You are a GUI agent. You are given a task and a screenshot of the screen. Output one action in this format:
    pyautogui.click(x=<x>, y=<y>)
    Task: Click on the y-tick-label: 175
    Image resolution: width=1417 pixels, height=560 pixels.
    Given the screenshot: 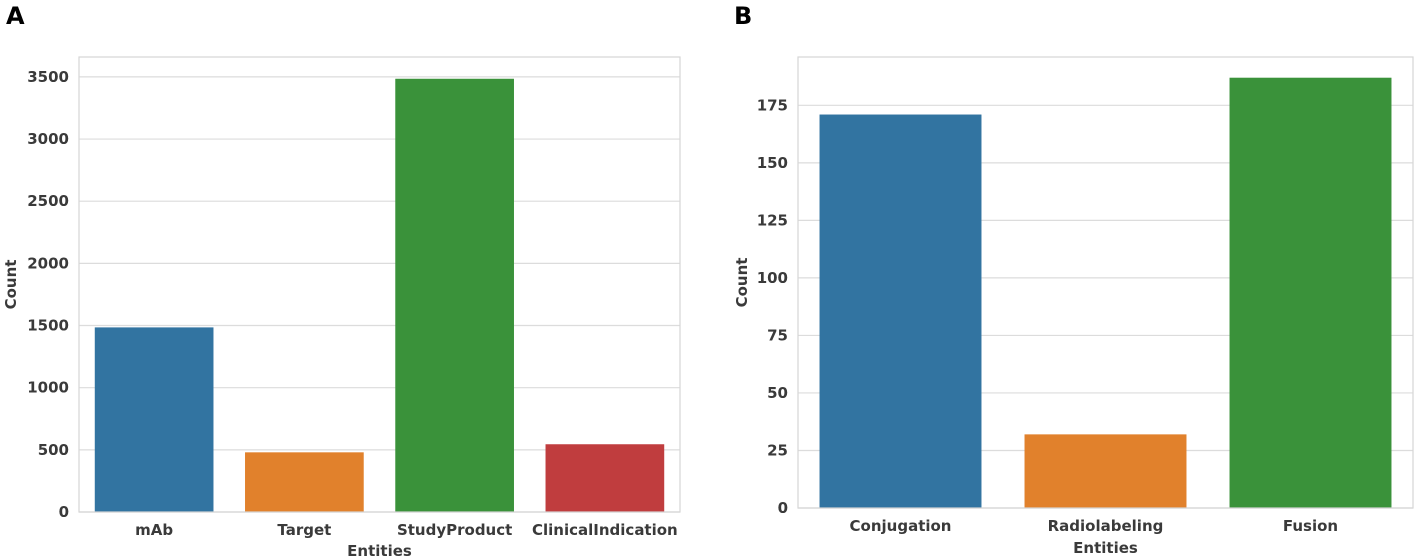 What is the action you would take?
    pyautogui.click(x=772, y=105)
    